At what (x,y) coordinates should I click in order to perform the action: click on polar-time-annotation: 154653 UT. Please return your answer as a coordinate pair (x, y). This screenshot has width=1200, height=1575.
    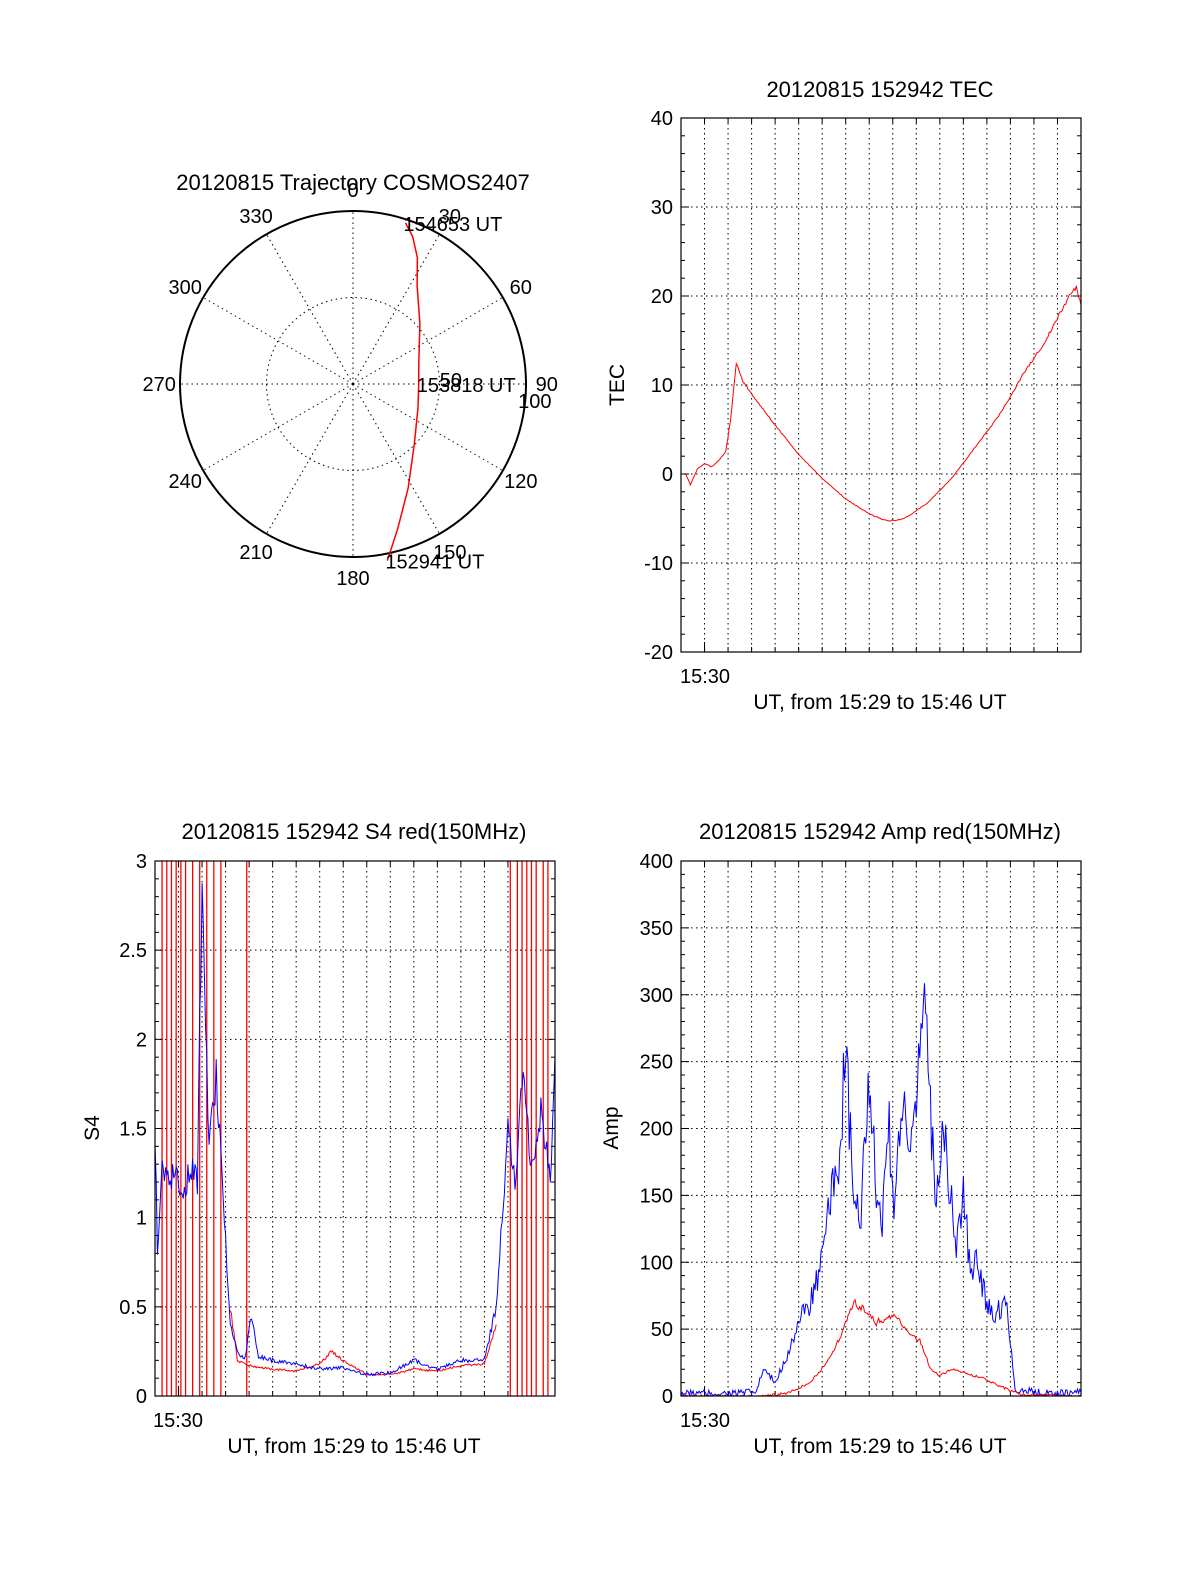
    Looking at the image, I should click on (452, 225).